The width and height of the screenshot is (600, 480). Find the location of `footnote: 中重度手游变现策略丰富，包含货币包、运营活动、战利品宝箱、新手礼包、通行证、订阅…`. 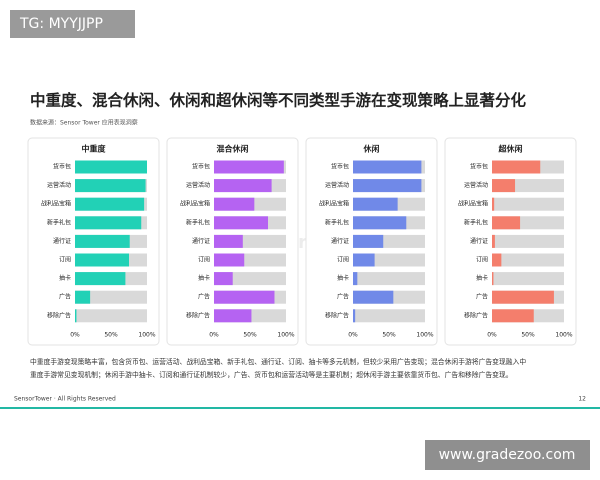

footnote: 中重度手游变现策略丰富，包含货币包、运营活动、战利品宝箱、新手礼包、通行证、订阅… is located at coordinates (278, 361).